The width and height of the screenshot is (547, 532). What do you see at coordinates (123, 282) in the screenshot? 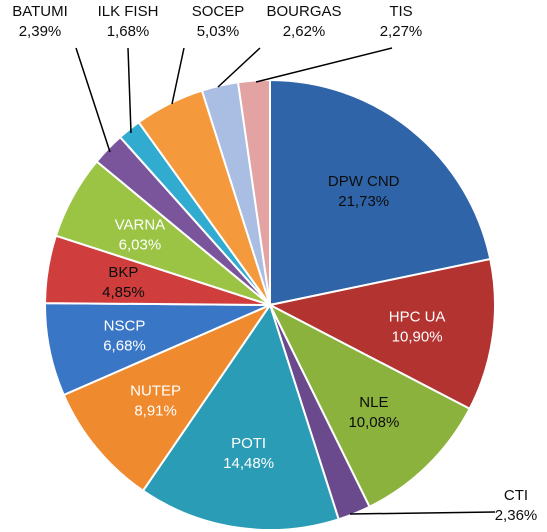
I see `slice-label-bkp: BKP 4,85%` at bounding box center [123, 282].